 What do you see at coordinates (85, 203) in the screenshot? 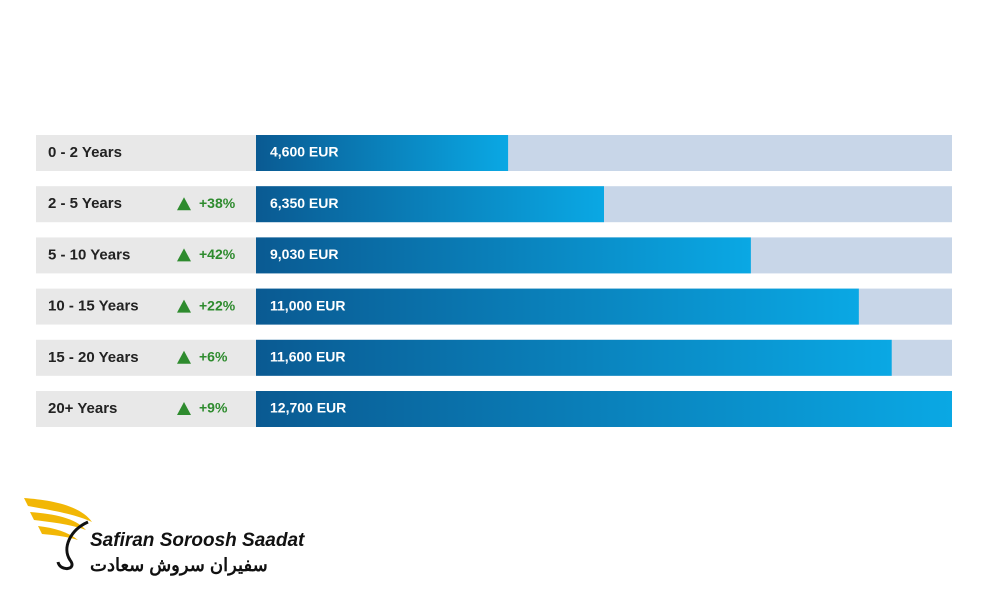
I see `category-label: 2 - 5 Years` at bounding box center [85, 203].